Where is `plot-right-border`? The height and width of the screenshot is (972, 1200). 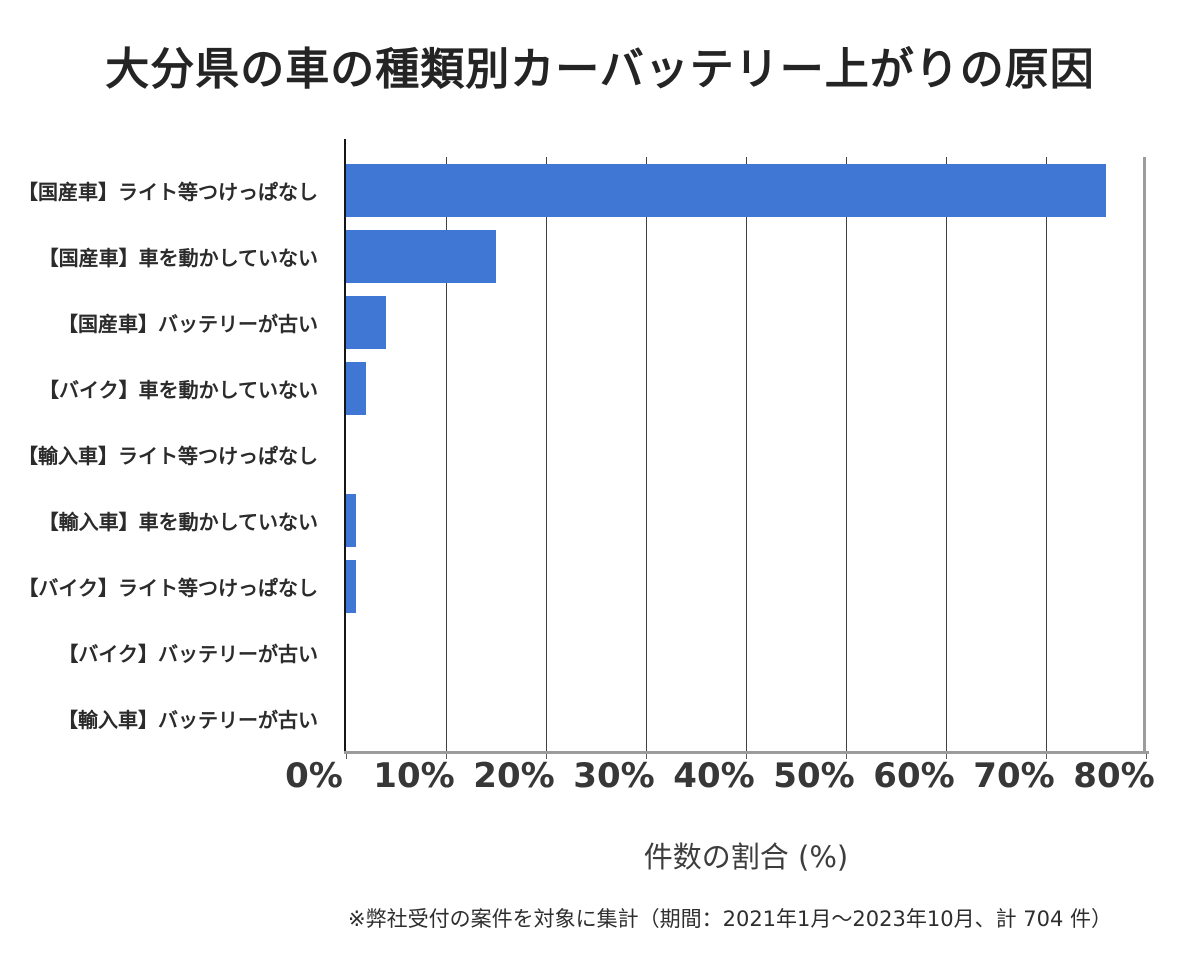 plot-right-border is located at coordinates (1144, 454).